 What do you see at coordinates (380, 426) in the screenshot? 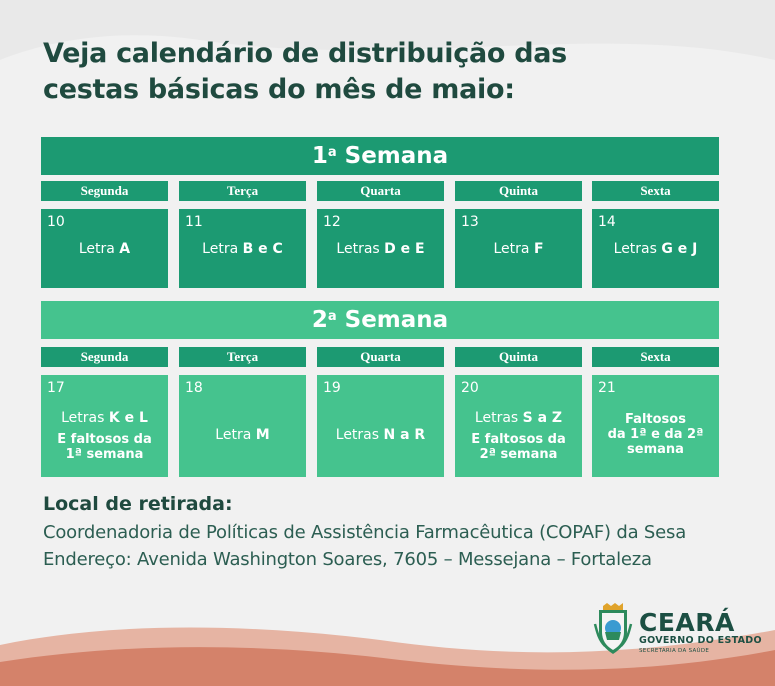
I see `day-cell-19: 19 Letras N a R` at bounding box center [380, 426].